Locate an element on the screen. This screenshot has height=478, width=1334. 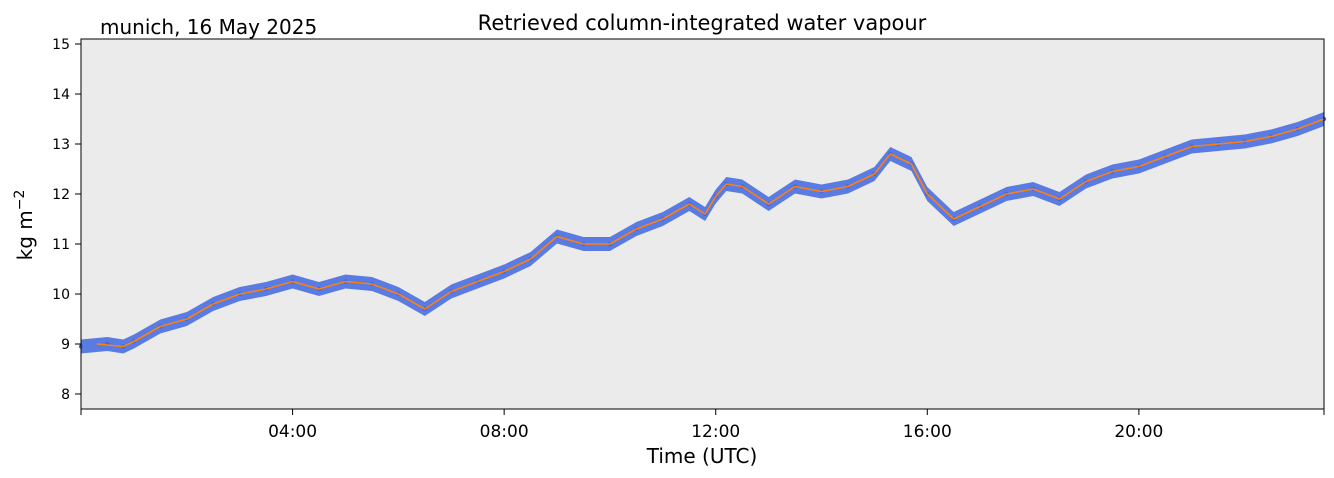
y-axis: 8 9 10 11 12 13 14 15 is located at coordinates (66, 220).